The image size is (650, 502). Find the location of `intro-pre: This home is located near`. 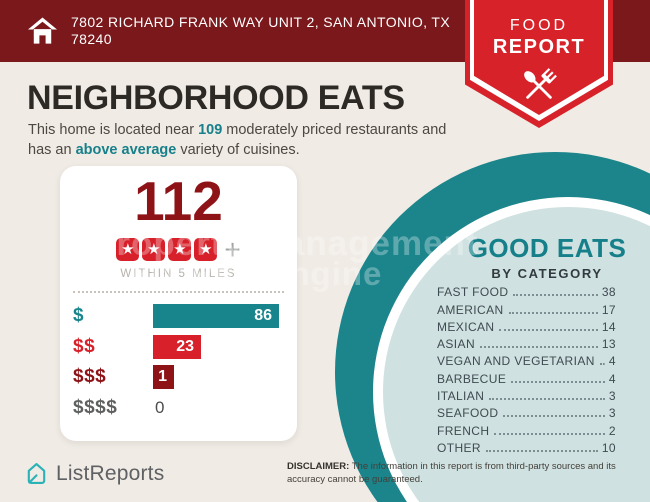

intro-pre: This home is located near is located at coordinates (113, 130).